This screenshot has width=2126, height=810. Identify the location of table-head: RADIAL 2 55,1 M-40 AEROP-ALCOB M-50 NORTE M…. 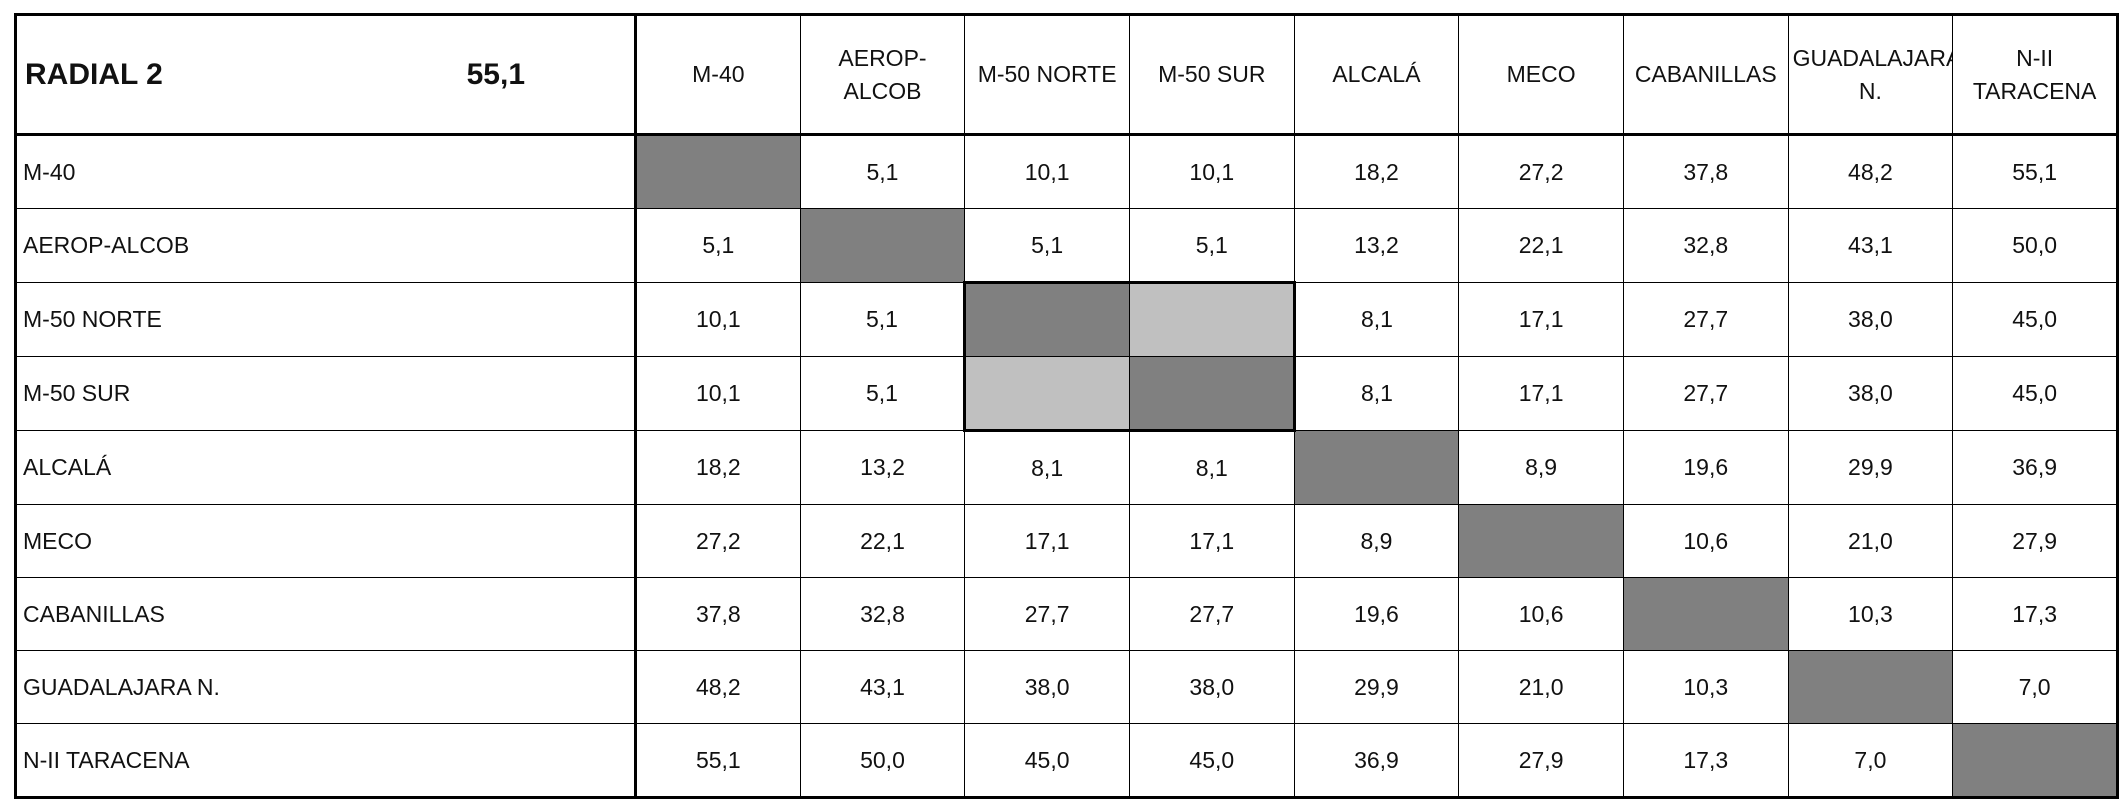
(1066, 75).